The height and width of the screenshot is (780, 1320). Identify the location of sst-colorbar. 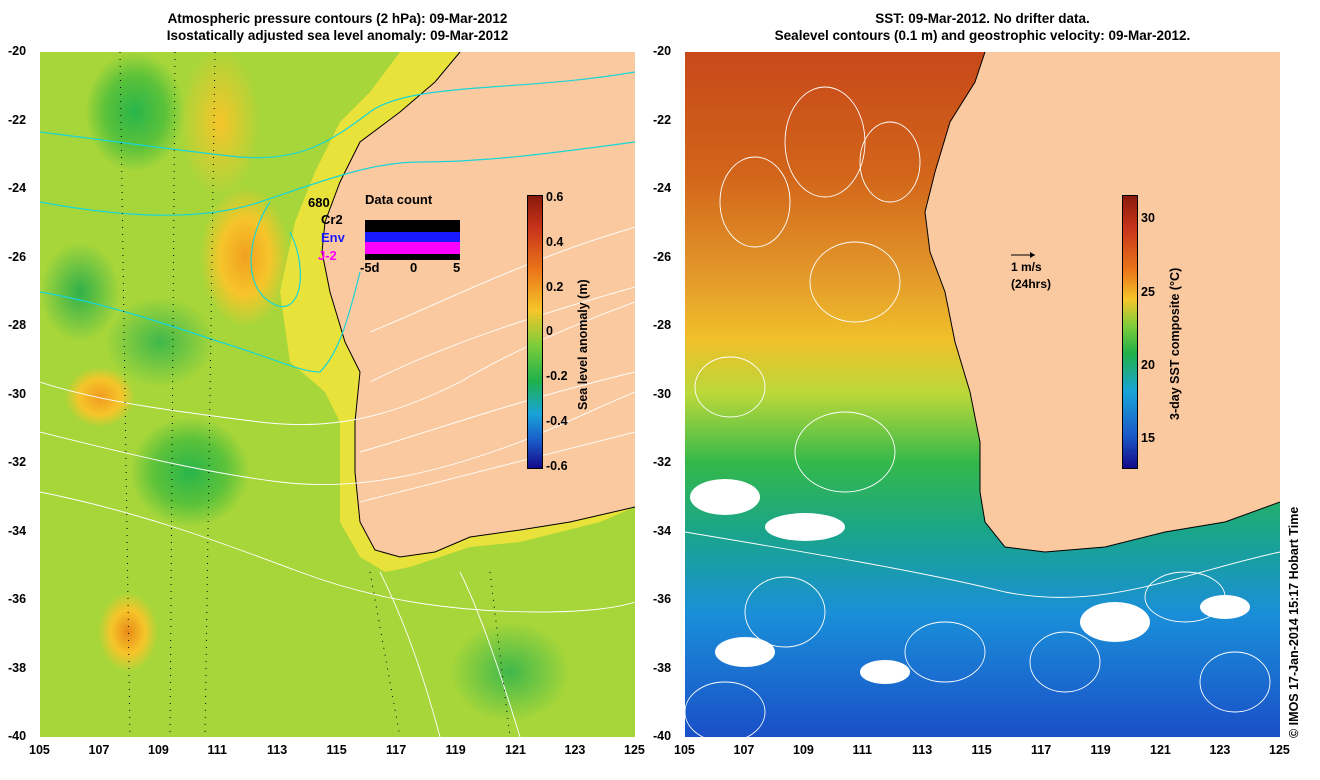
(1130, 332).